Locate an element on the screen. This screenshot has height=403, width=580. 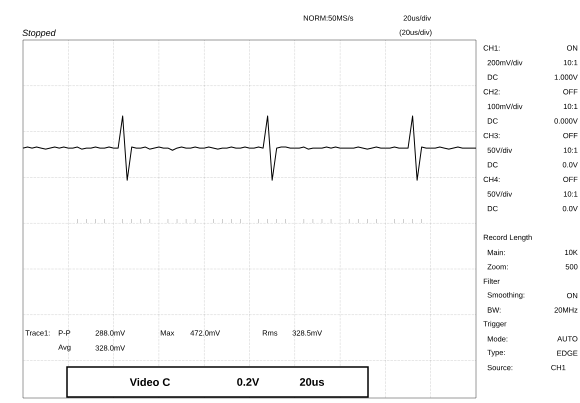
text: 20us is located at coordinates (312, 382).